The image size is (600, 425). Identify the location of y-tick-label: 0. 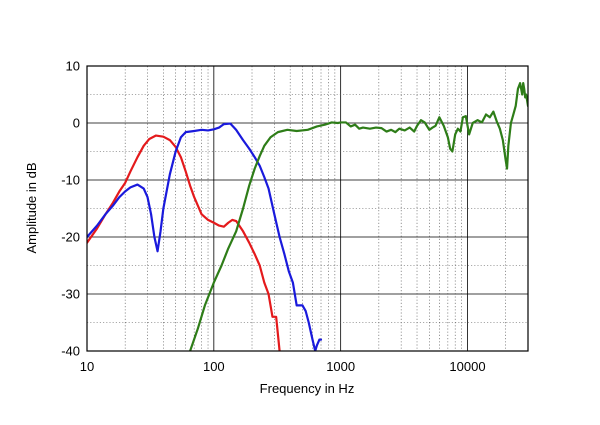
(76, 123).